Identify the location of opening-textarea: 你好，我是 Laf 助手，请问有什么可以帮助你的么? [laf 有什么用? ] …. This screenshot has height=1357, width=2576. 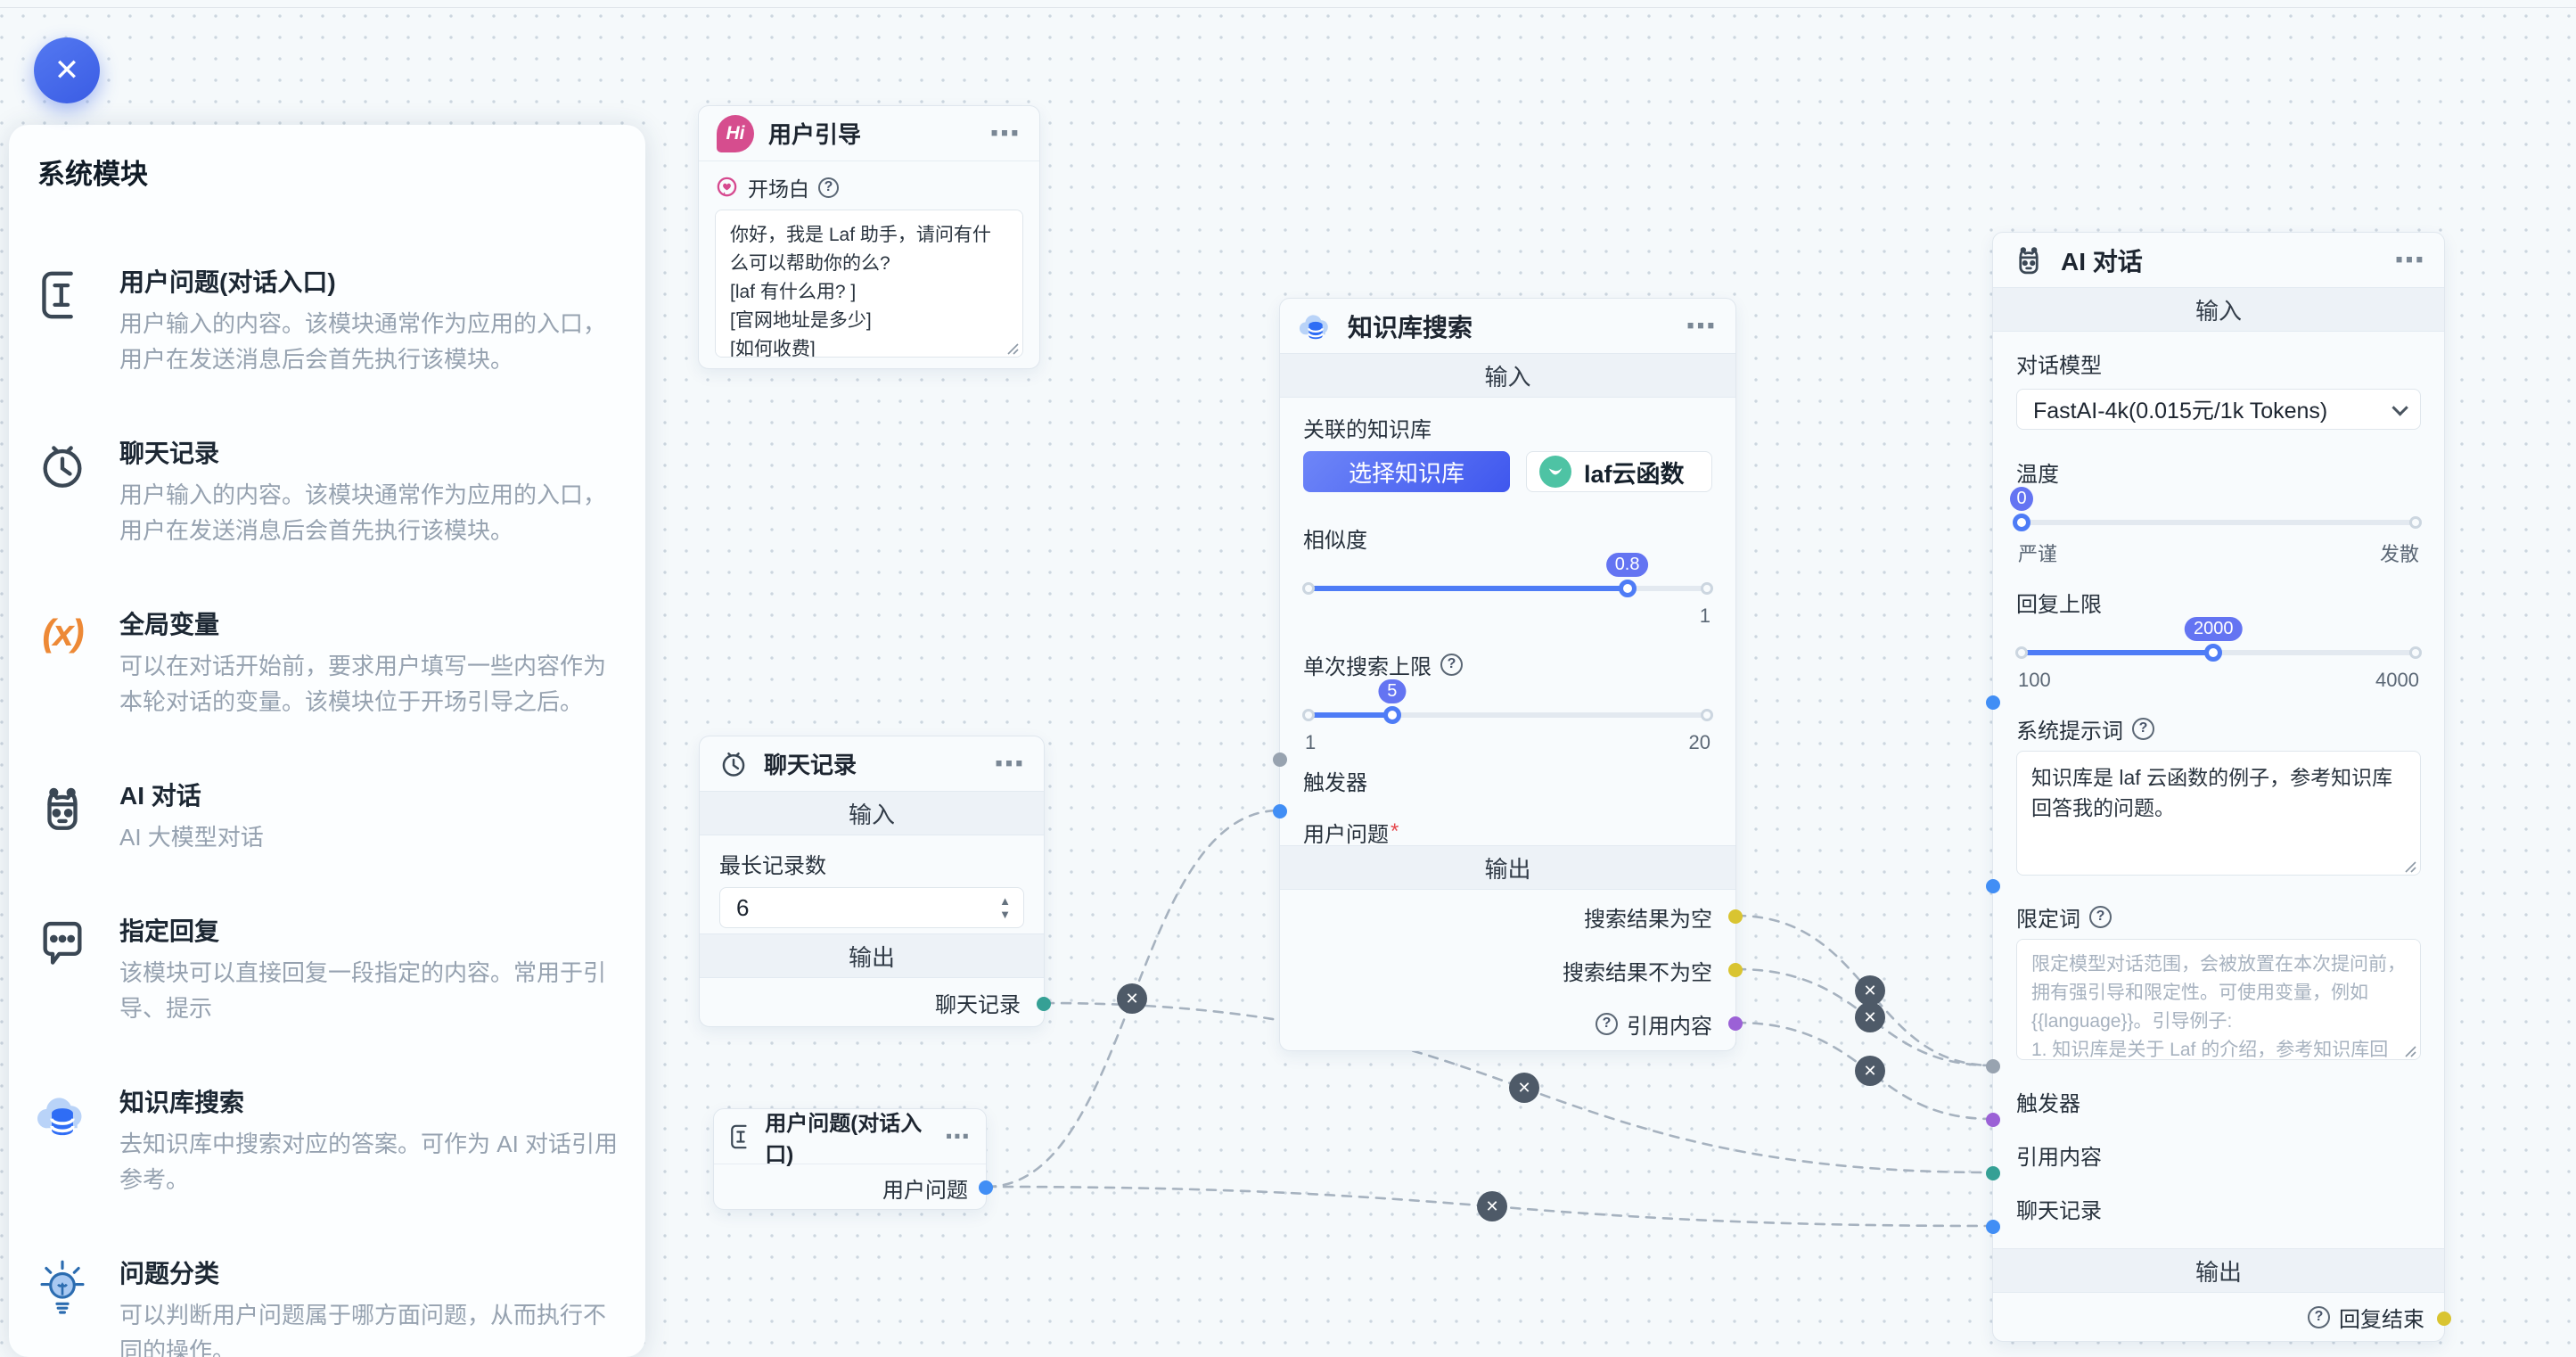
(869, 284).